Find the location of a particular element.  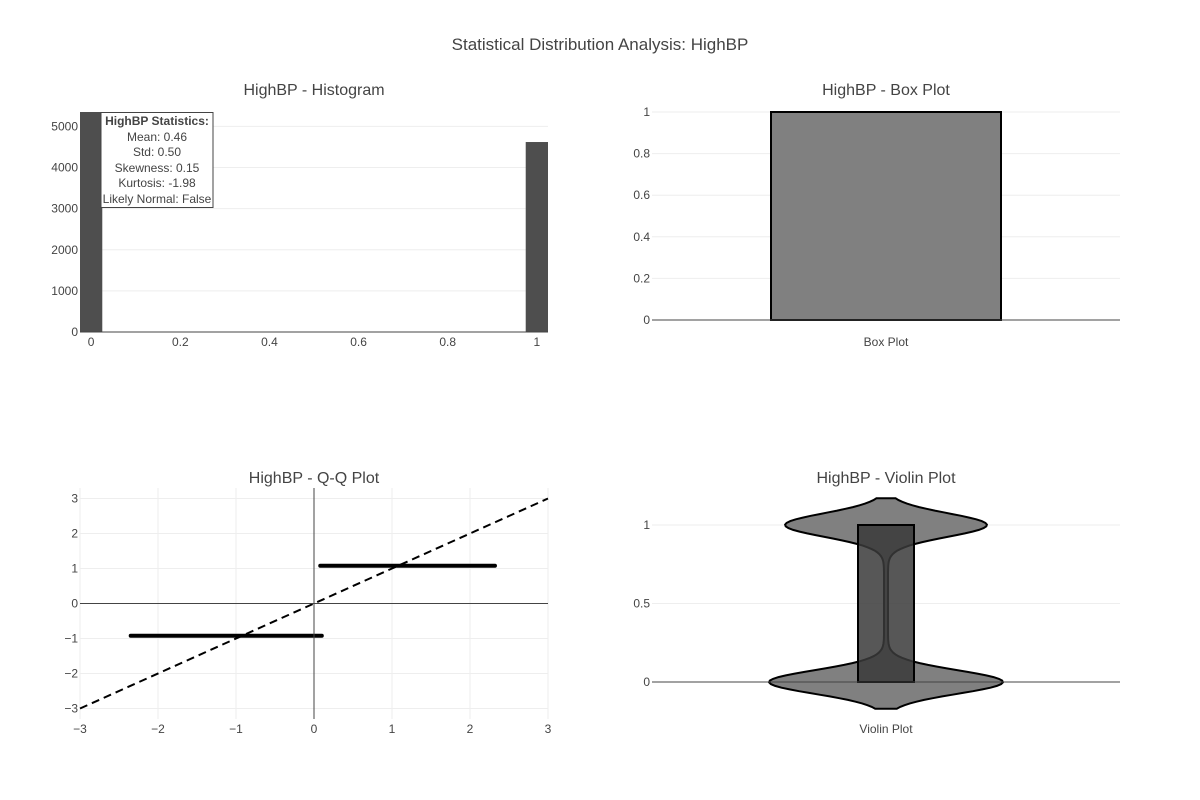

histogram-y-tick-label: 3000 is located at coordinates (64, 209).